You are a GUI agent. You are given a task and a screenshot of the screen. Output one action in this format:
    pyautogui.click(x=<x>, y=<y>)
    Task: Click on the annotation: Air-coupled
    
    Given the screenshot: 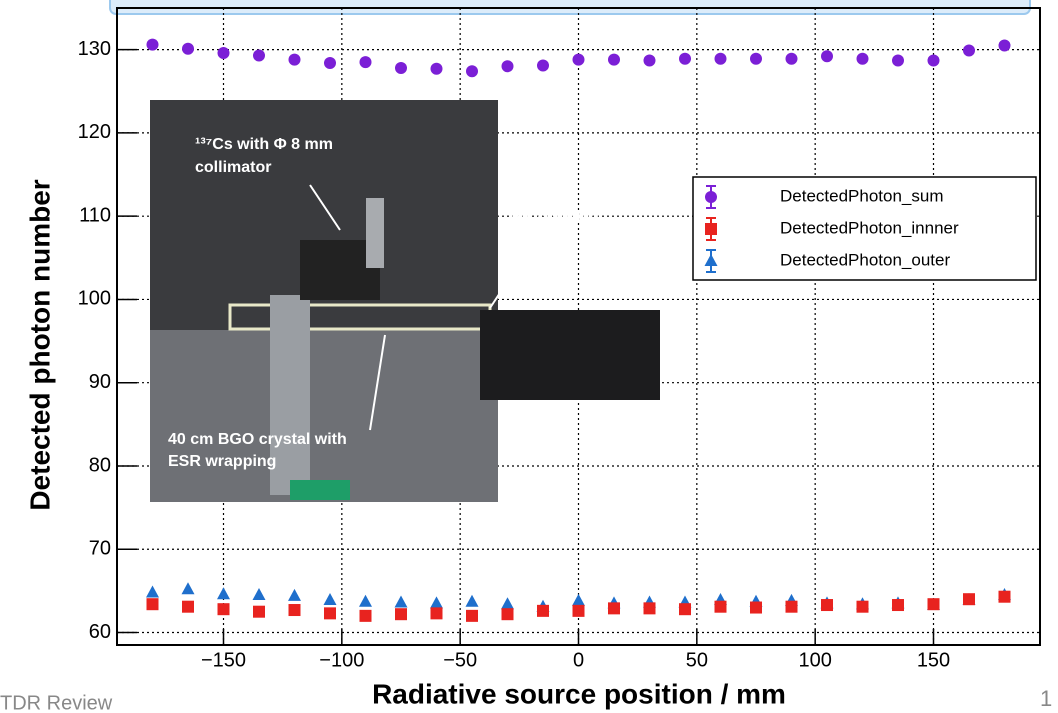 What is the action you would take?
    pyautogui.click(x=554, y=217)
    